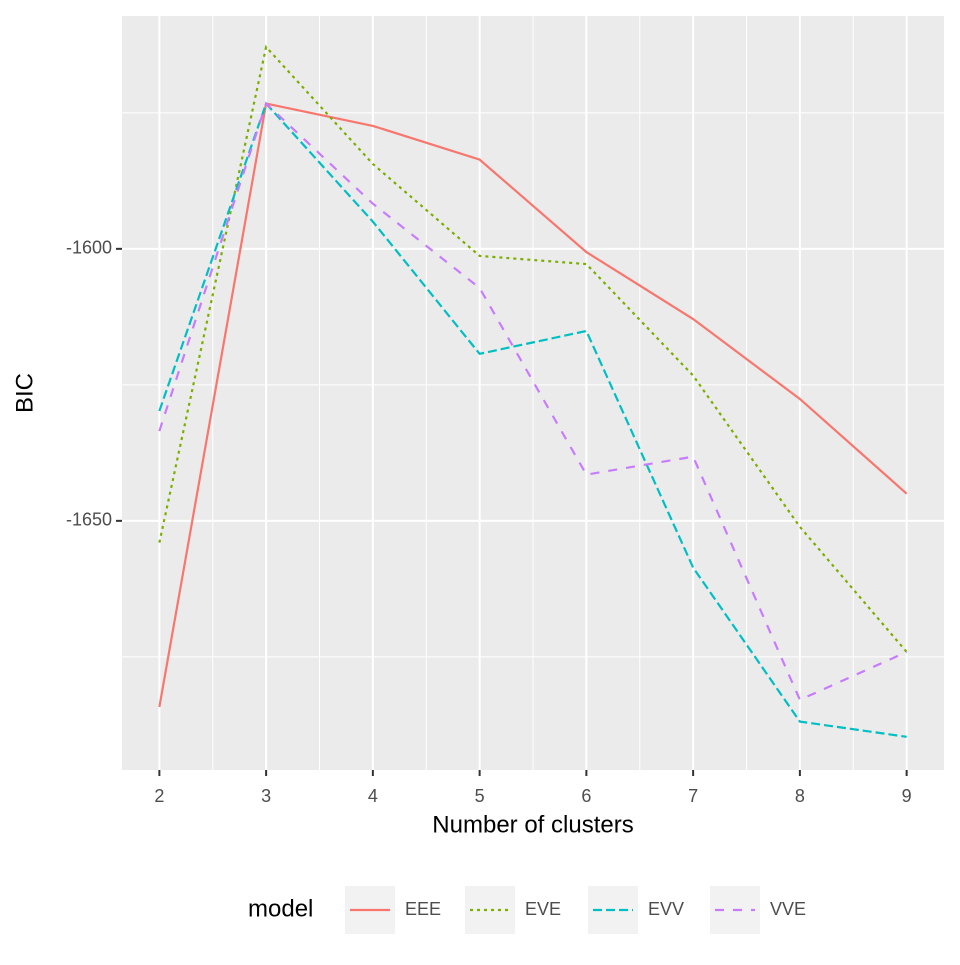 The image size is (960, 965). What do you see at coordinates (532, 824) in the screenshot?
I see `x-axis-label: Number of clusters` at bounding box center [532, 824].